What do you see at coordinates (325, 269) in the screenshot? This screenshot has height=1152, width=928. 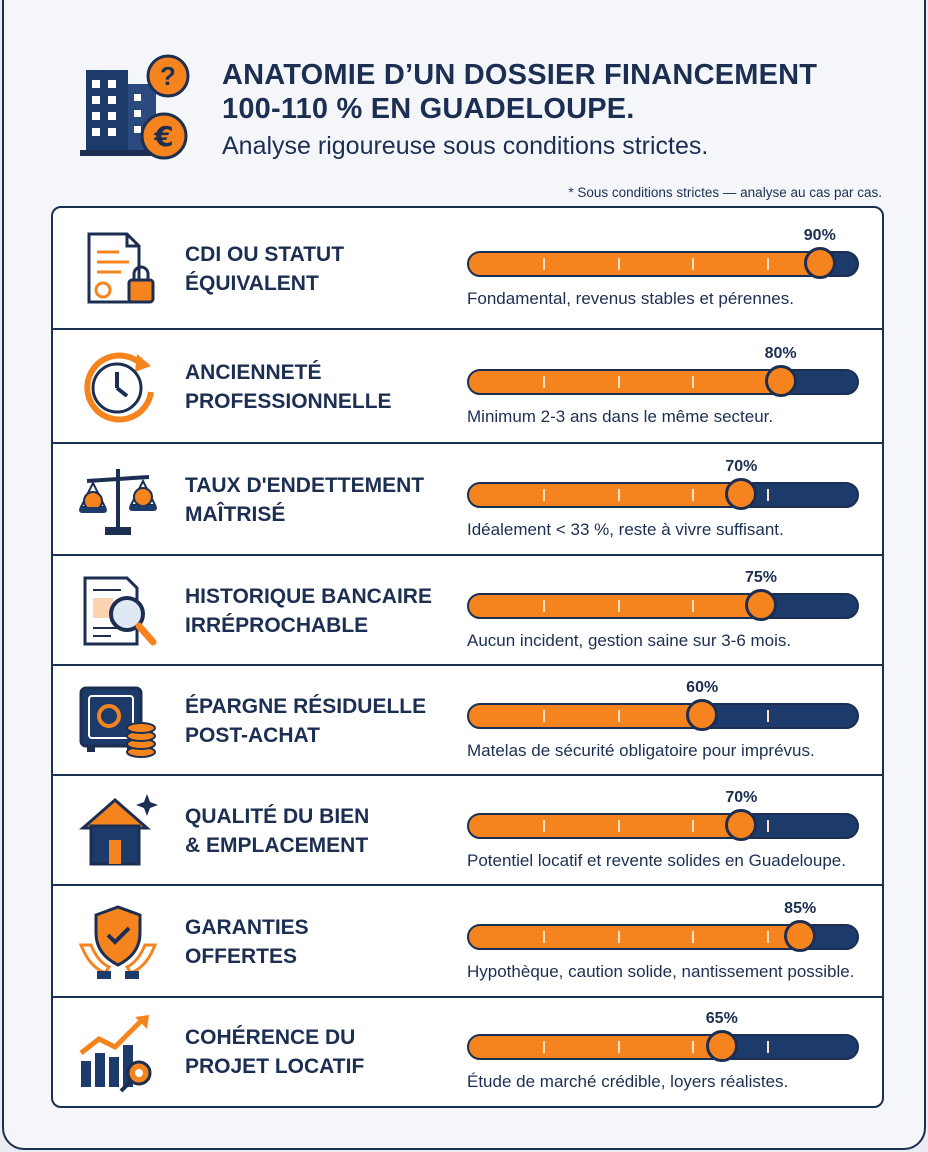 I see `criterion-label: CDI OU STATUT ÉQUIVALENT` at bounding box center [325, 269].